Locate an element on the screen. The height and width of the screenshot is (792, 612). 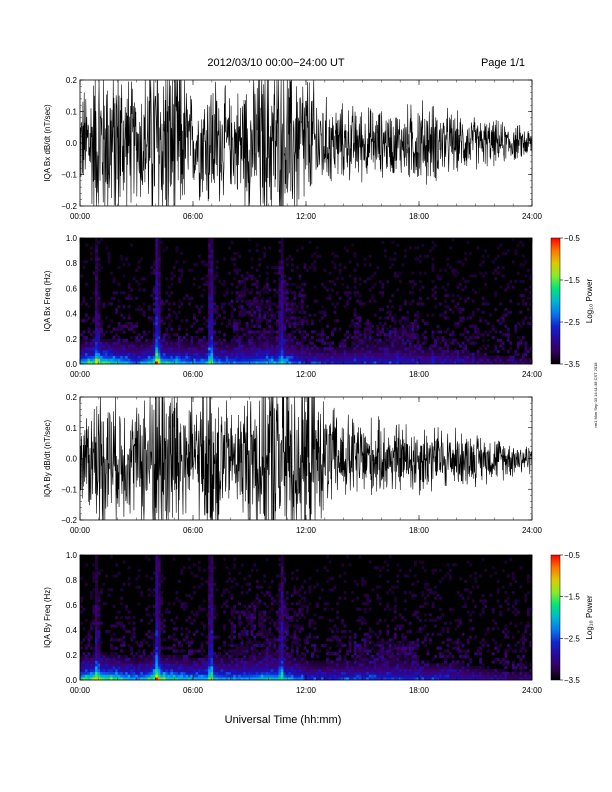
y-tick-label: 0.2 is located at coordinates (72, 80).